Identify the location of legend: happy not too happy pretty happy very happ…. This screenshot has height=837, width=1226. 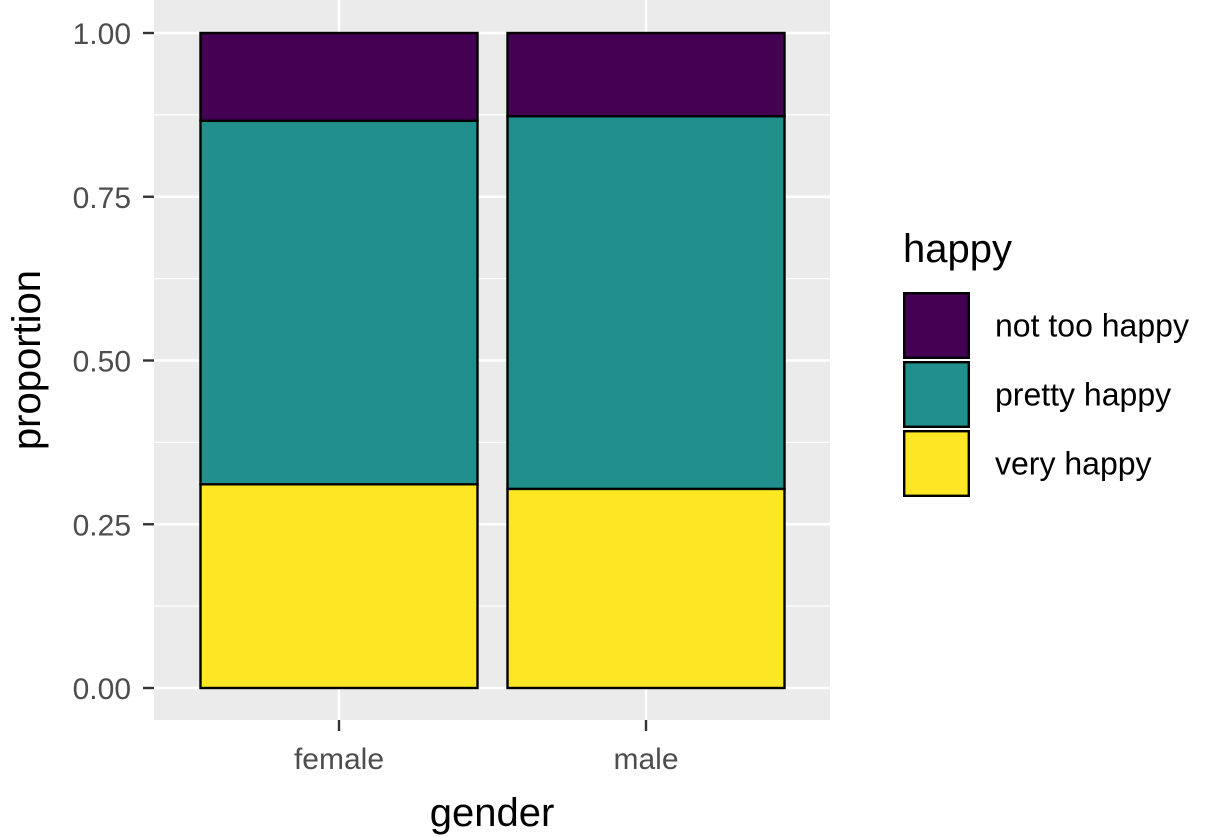
(1046, 362).